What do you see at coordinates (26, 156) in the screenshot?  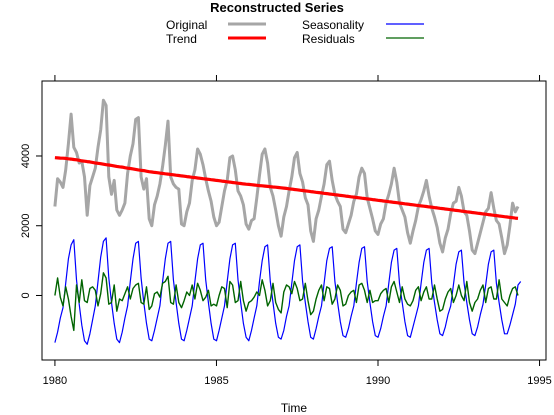 I see `y-tick-label: 4000` at bounding box center [26, 156].